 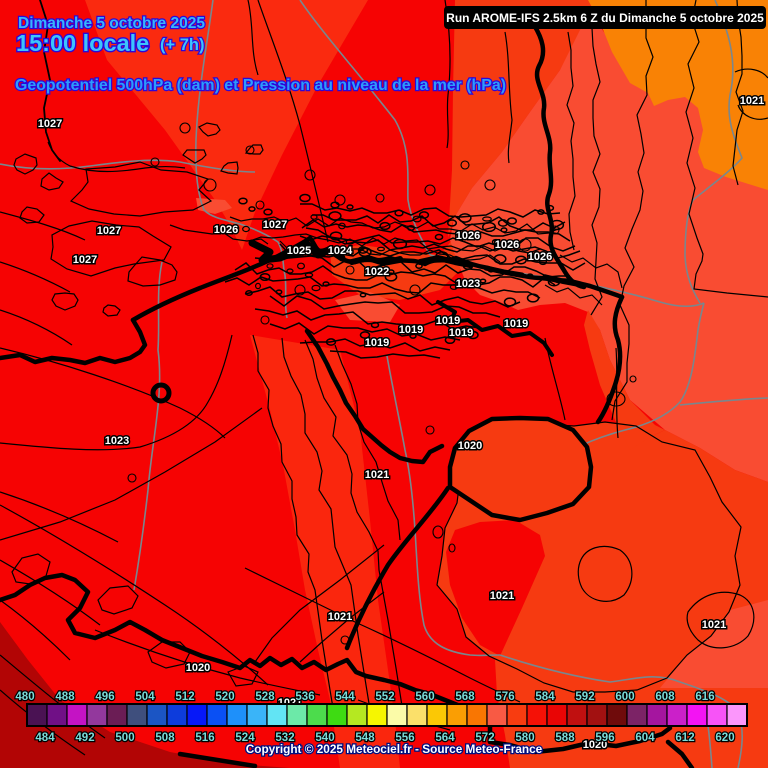 I want to click on svg-text: 1025, so click(x=299, y=251).